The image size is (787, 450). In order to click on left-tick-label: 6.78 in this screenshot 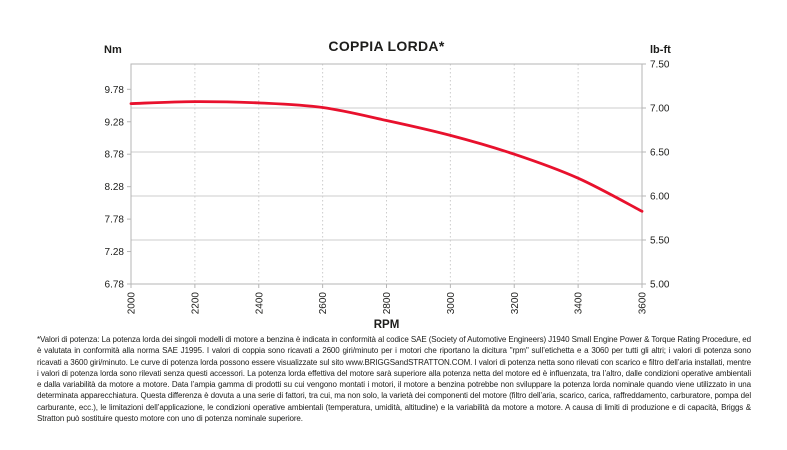, I will do `click(115, 285)`.